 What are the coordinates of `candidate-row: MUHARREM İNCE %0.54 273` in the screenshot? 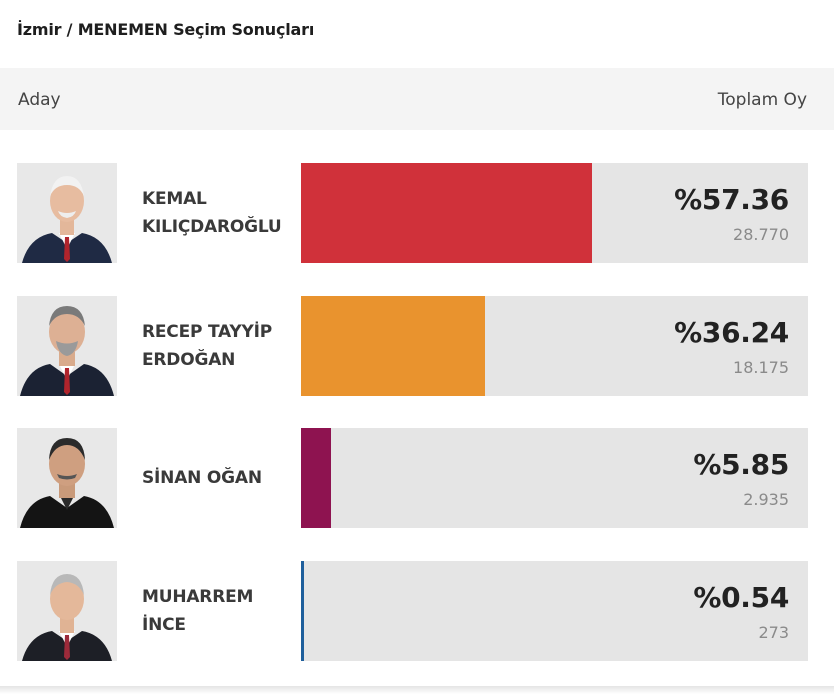 It's located at (417, 611).